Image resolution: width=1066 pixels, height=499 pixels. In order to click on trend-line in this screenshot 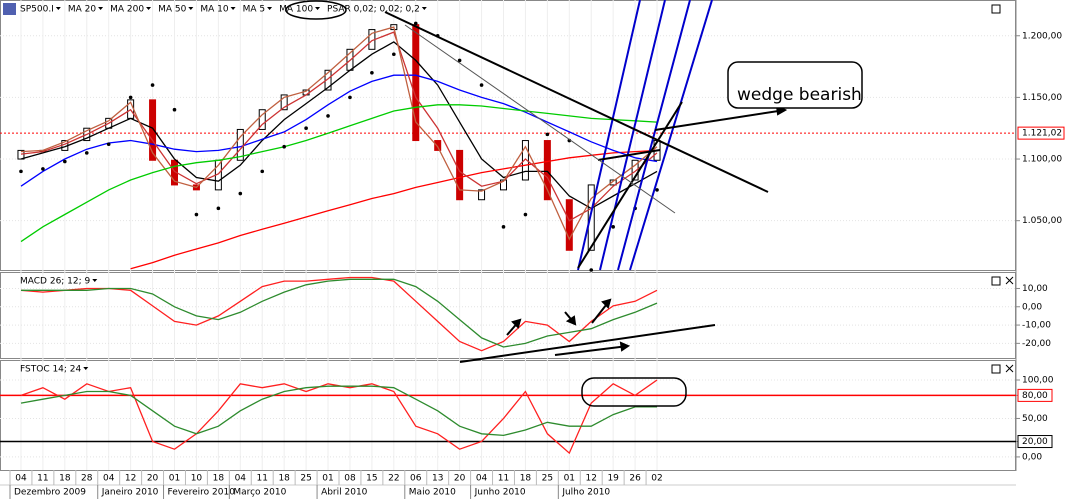, I will do `click(540, 119)`.